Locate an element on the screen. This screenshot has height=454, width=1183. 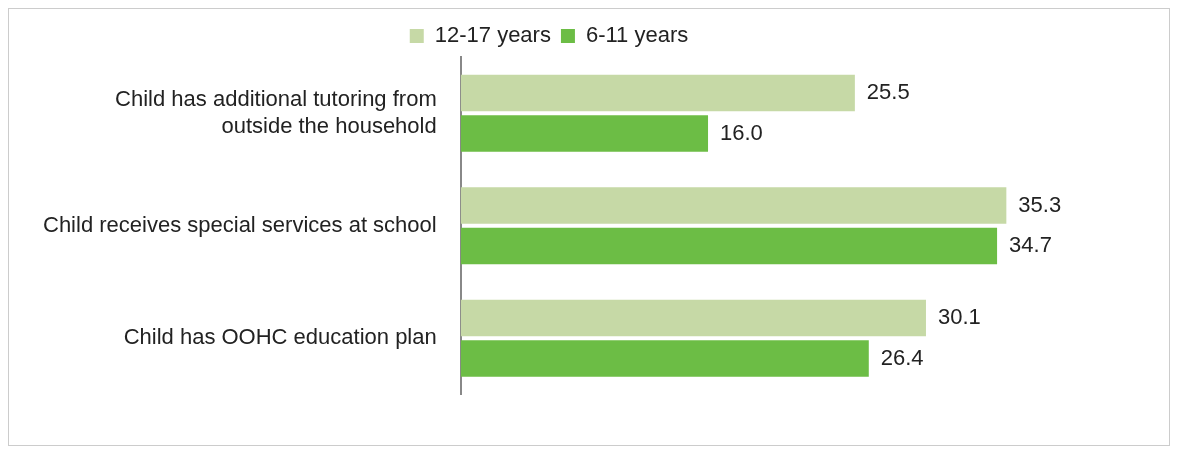
data-label: 35.3 is located at coordinates (1040, 204).